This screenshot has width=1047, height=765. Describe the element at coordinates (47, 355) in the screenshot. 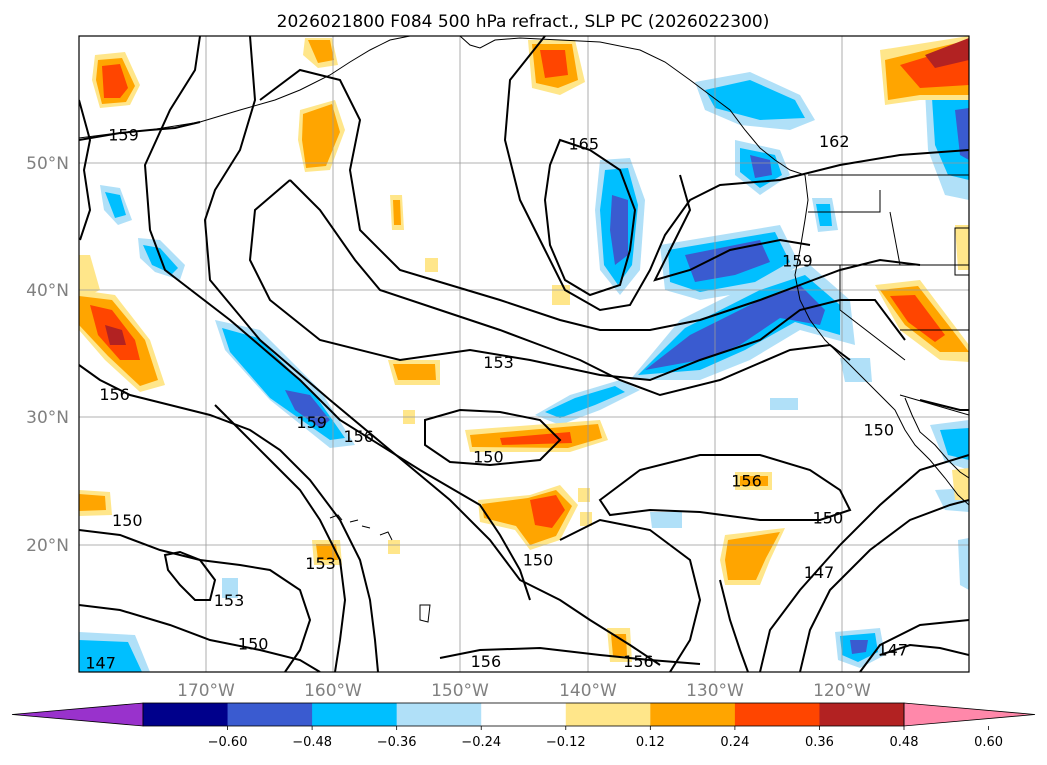

I see `latitude-labels: 50°N 40°N 30°N 20°N` at that location.